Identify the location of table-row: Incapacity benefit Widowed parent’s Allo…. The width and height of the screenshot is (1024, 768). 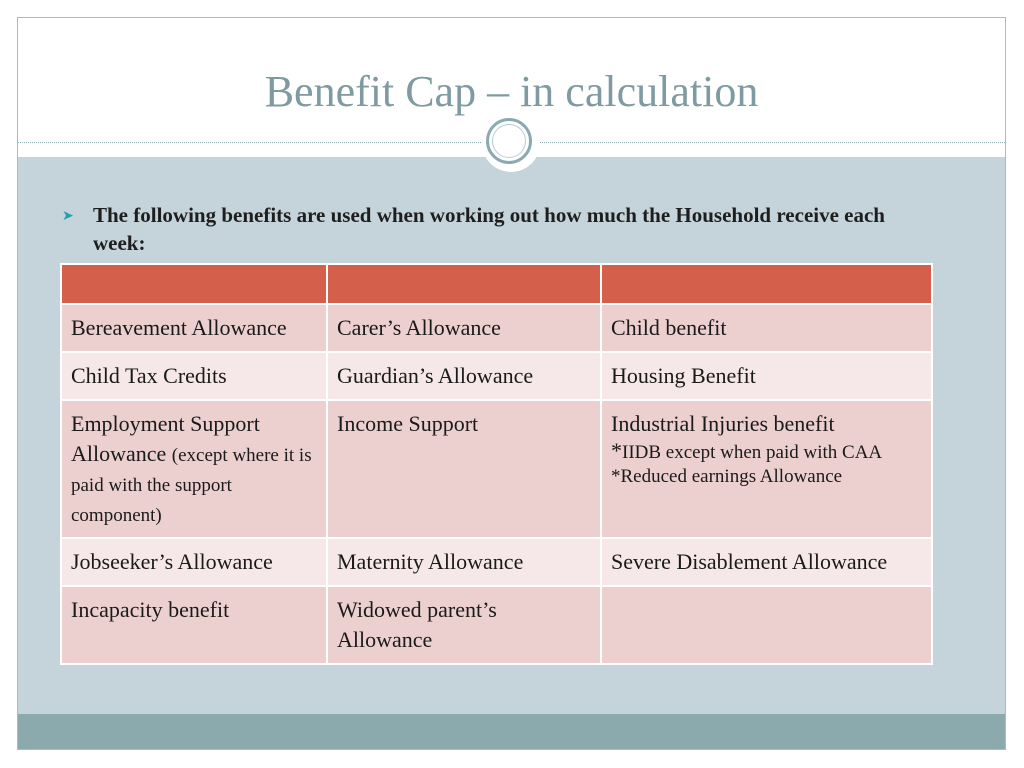
(496, 625).